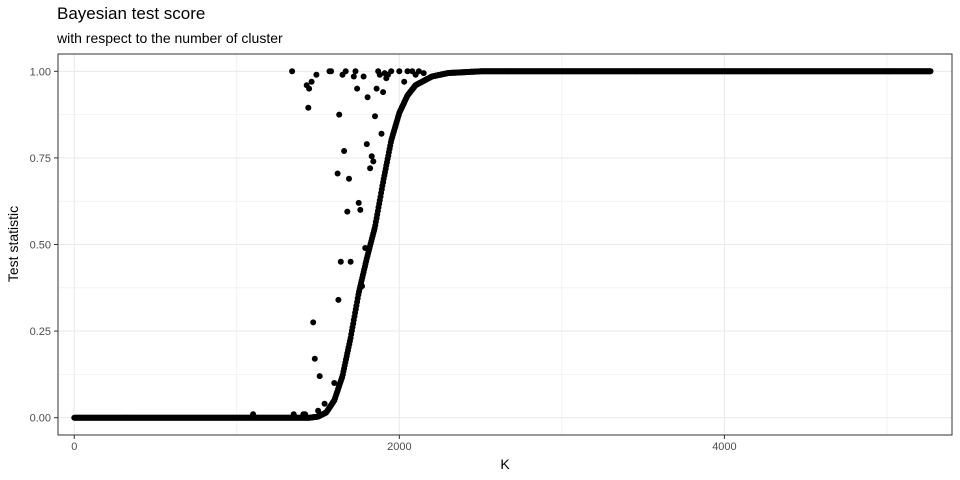 This screenshot has width=960, height=480. Describe the element at coordinates (40, 332) in the screenshot. I see `y-tick-label: 0.25` at that location.